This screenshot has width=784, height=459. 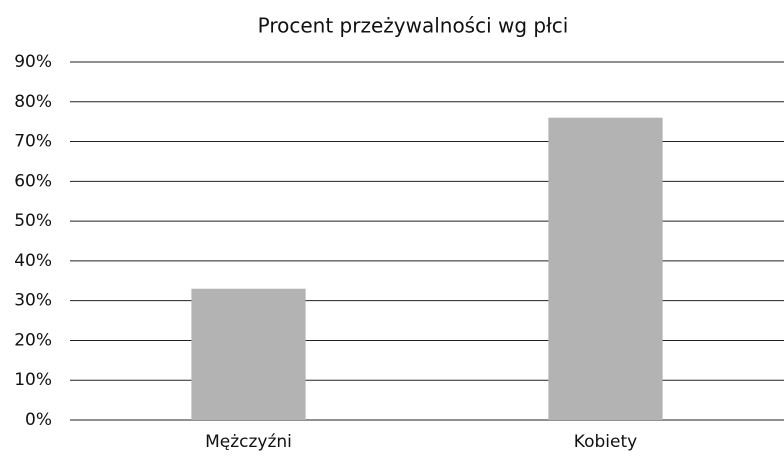 What do you see at coordinates (33, 102) in the screenshot?
I see `y-tick-label: 80%` at bounding box center [33, 102].